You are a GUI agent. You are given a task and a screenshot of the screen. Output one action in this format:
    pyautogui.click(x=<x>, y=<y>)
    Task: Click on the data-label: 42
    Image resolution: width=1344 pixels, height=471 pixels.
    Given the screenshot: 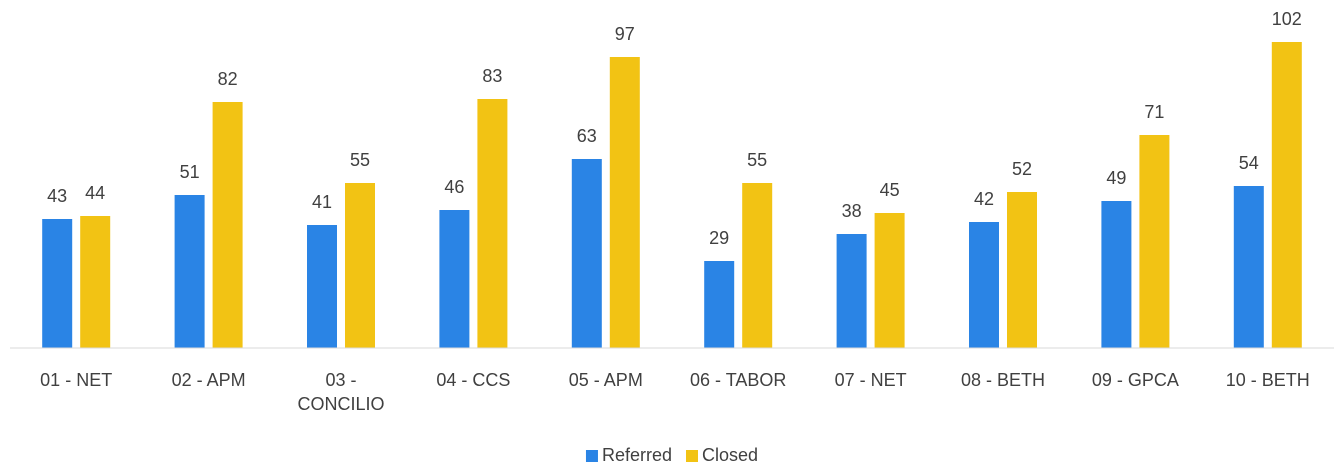 What is the action you would take?
    pyautogui.click(x=984, y=199)
    